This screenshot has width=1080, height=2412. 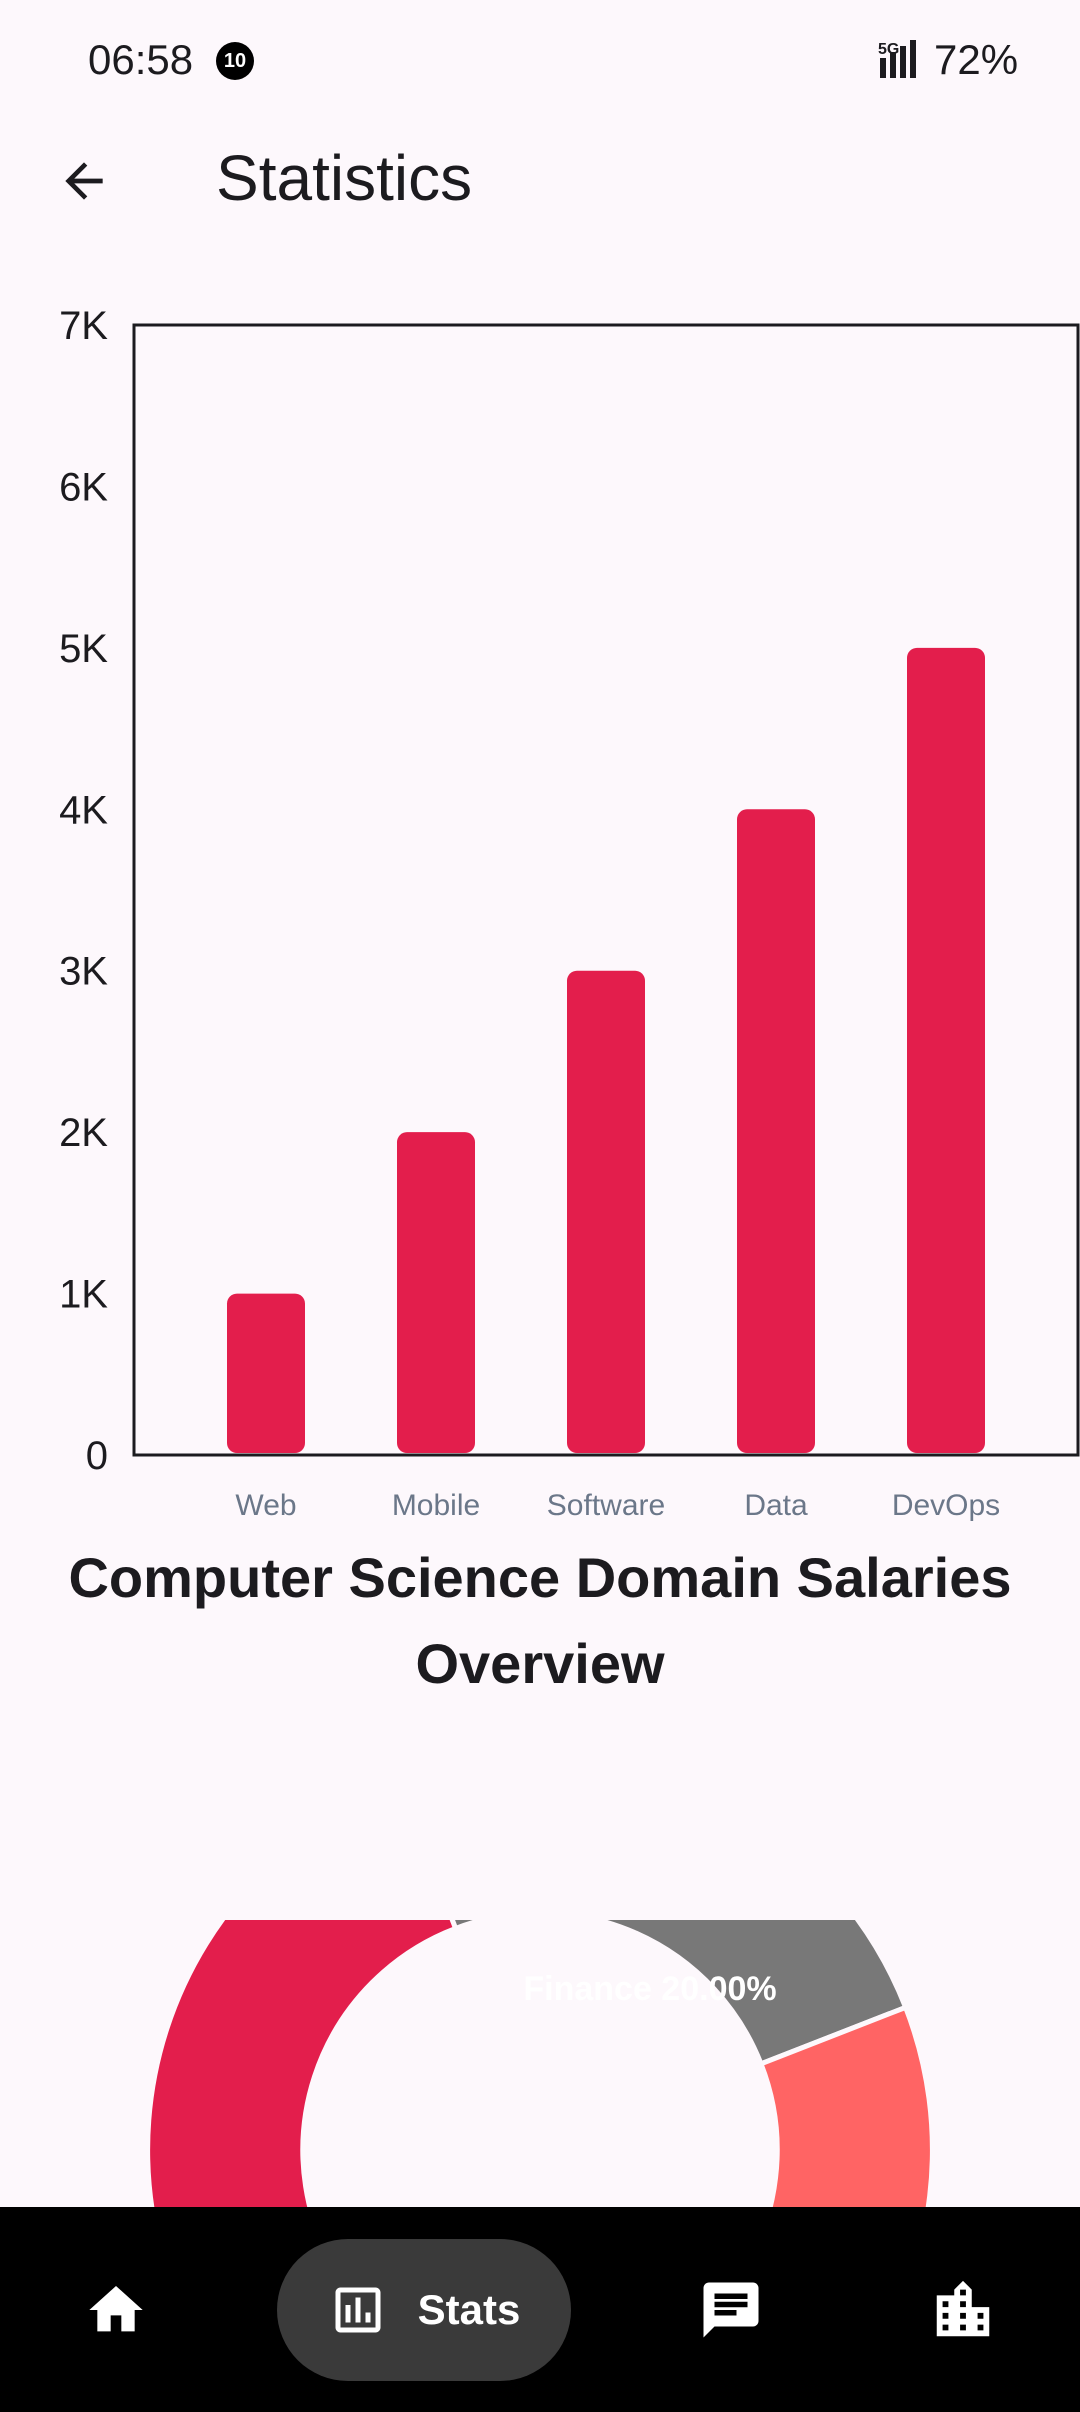 I want to click on chat-icon, so click(x=731, y=2309).